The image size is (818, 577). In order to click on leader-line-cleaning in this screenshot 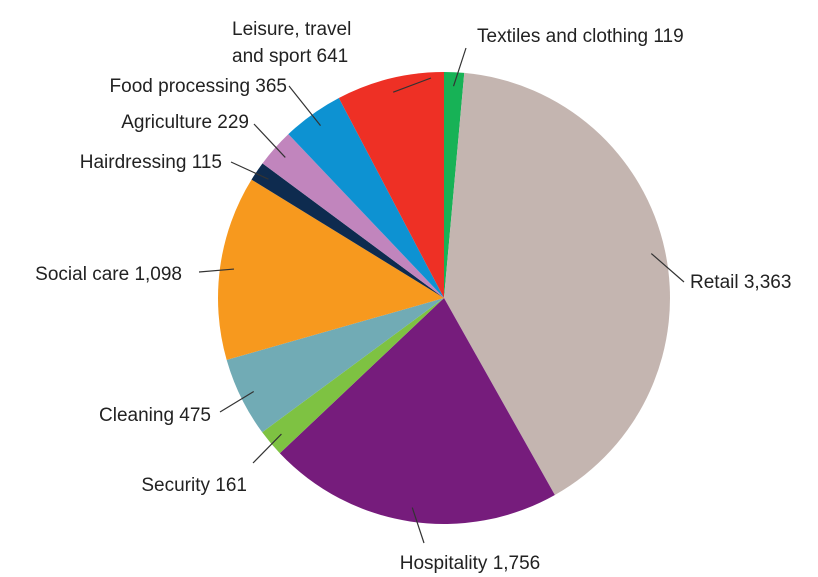, I will do `click(237, 401)`.